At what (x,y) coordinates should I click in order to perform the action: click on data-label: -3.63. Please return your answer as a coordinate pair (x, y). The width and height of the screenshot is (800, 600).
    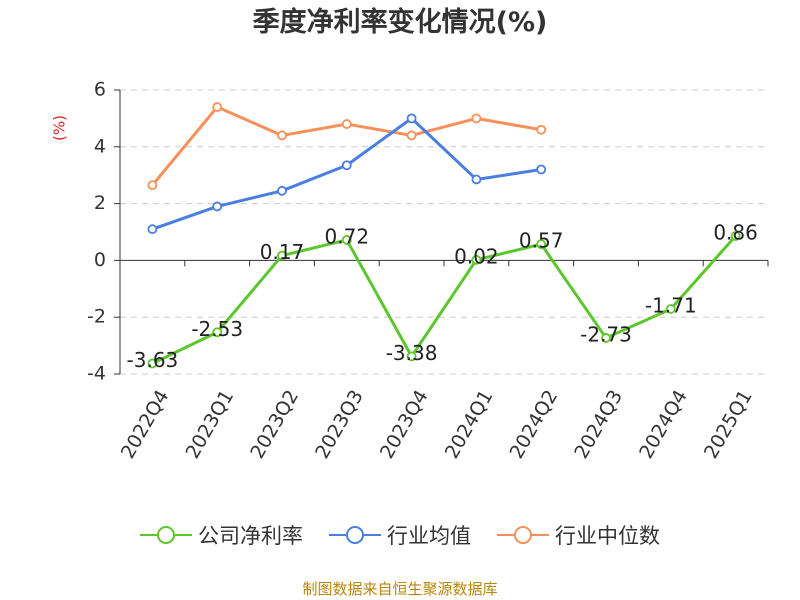
    Looking at the image, I should click on (153, 360).